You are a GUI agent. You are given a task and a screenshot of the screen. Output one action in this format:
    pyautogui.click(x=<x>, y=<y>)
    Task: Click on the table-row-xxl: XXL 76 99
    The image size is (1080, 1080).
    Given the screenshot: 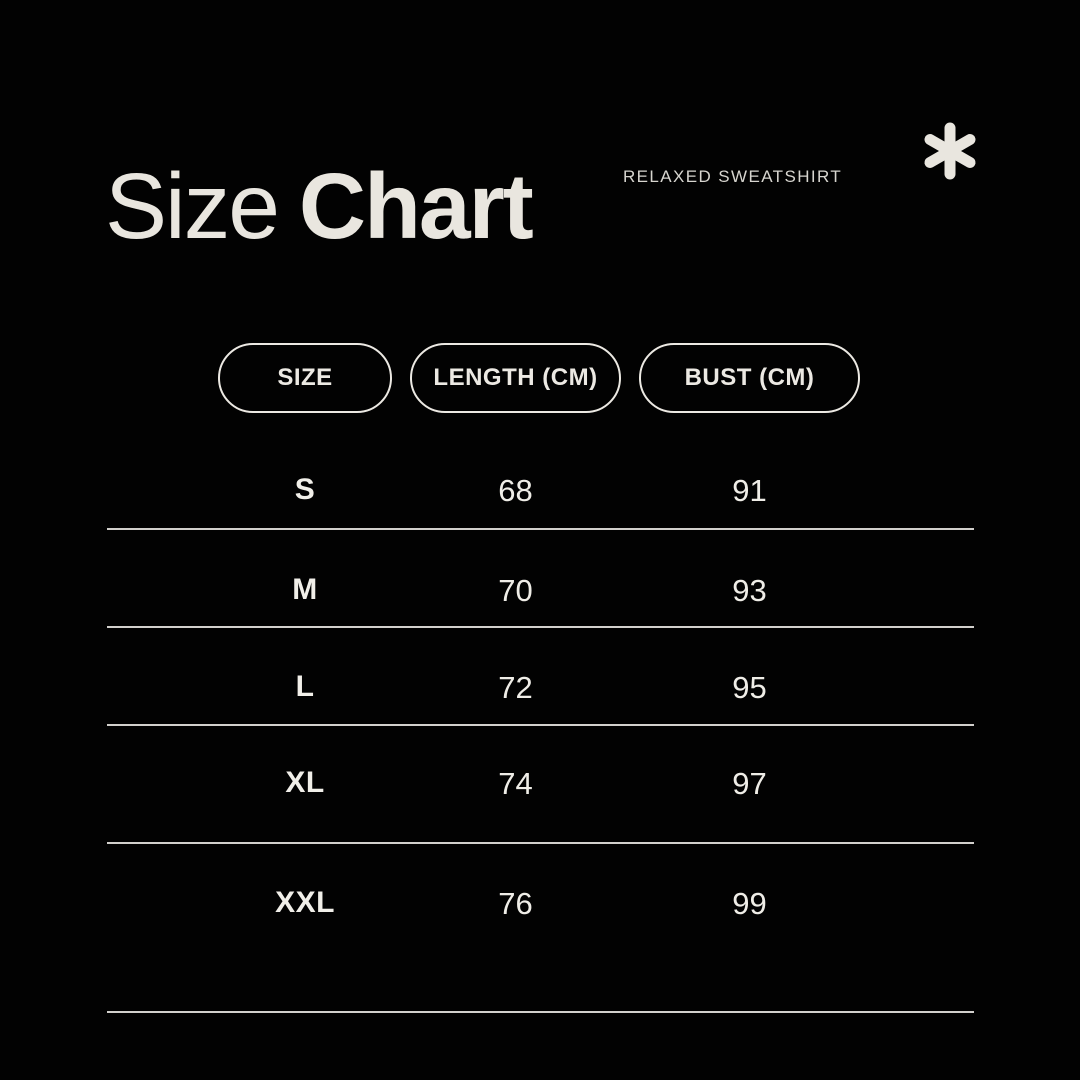 What is the action you would take?
    pyautogui.click(x=540, y=928)
    